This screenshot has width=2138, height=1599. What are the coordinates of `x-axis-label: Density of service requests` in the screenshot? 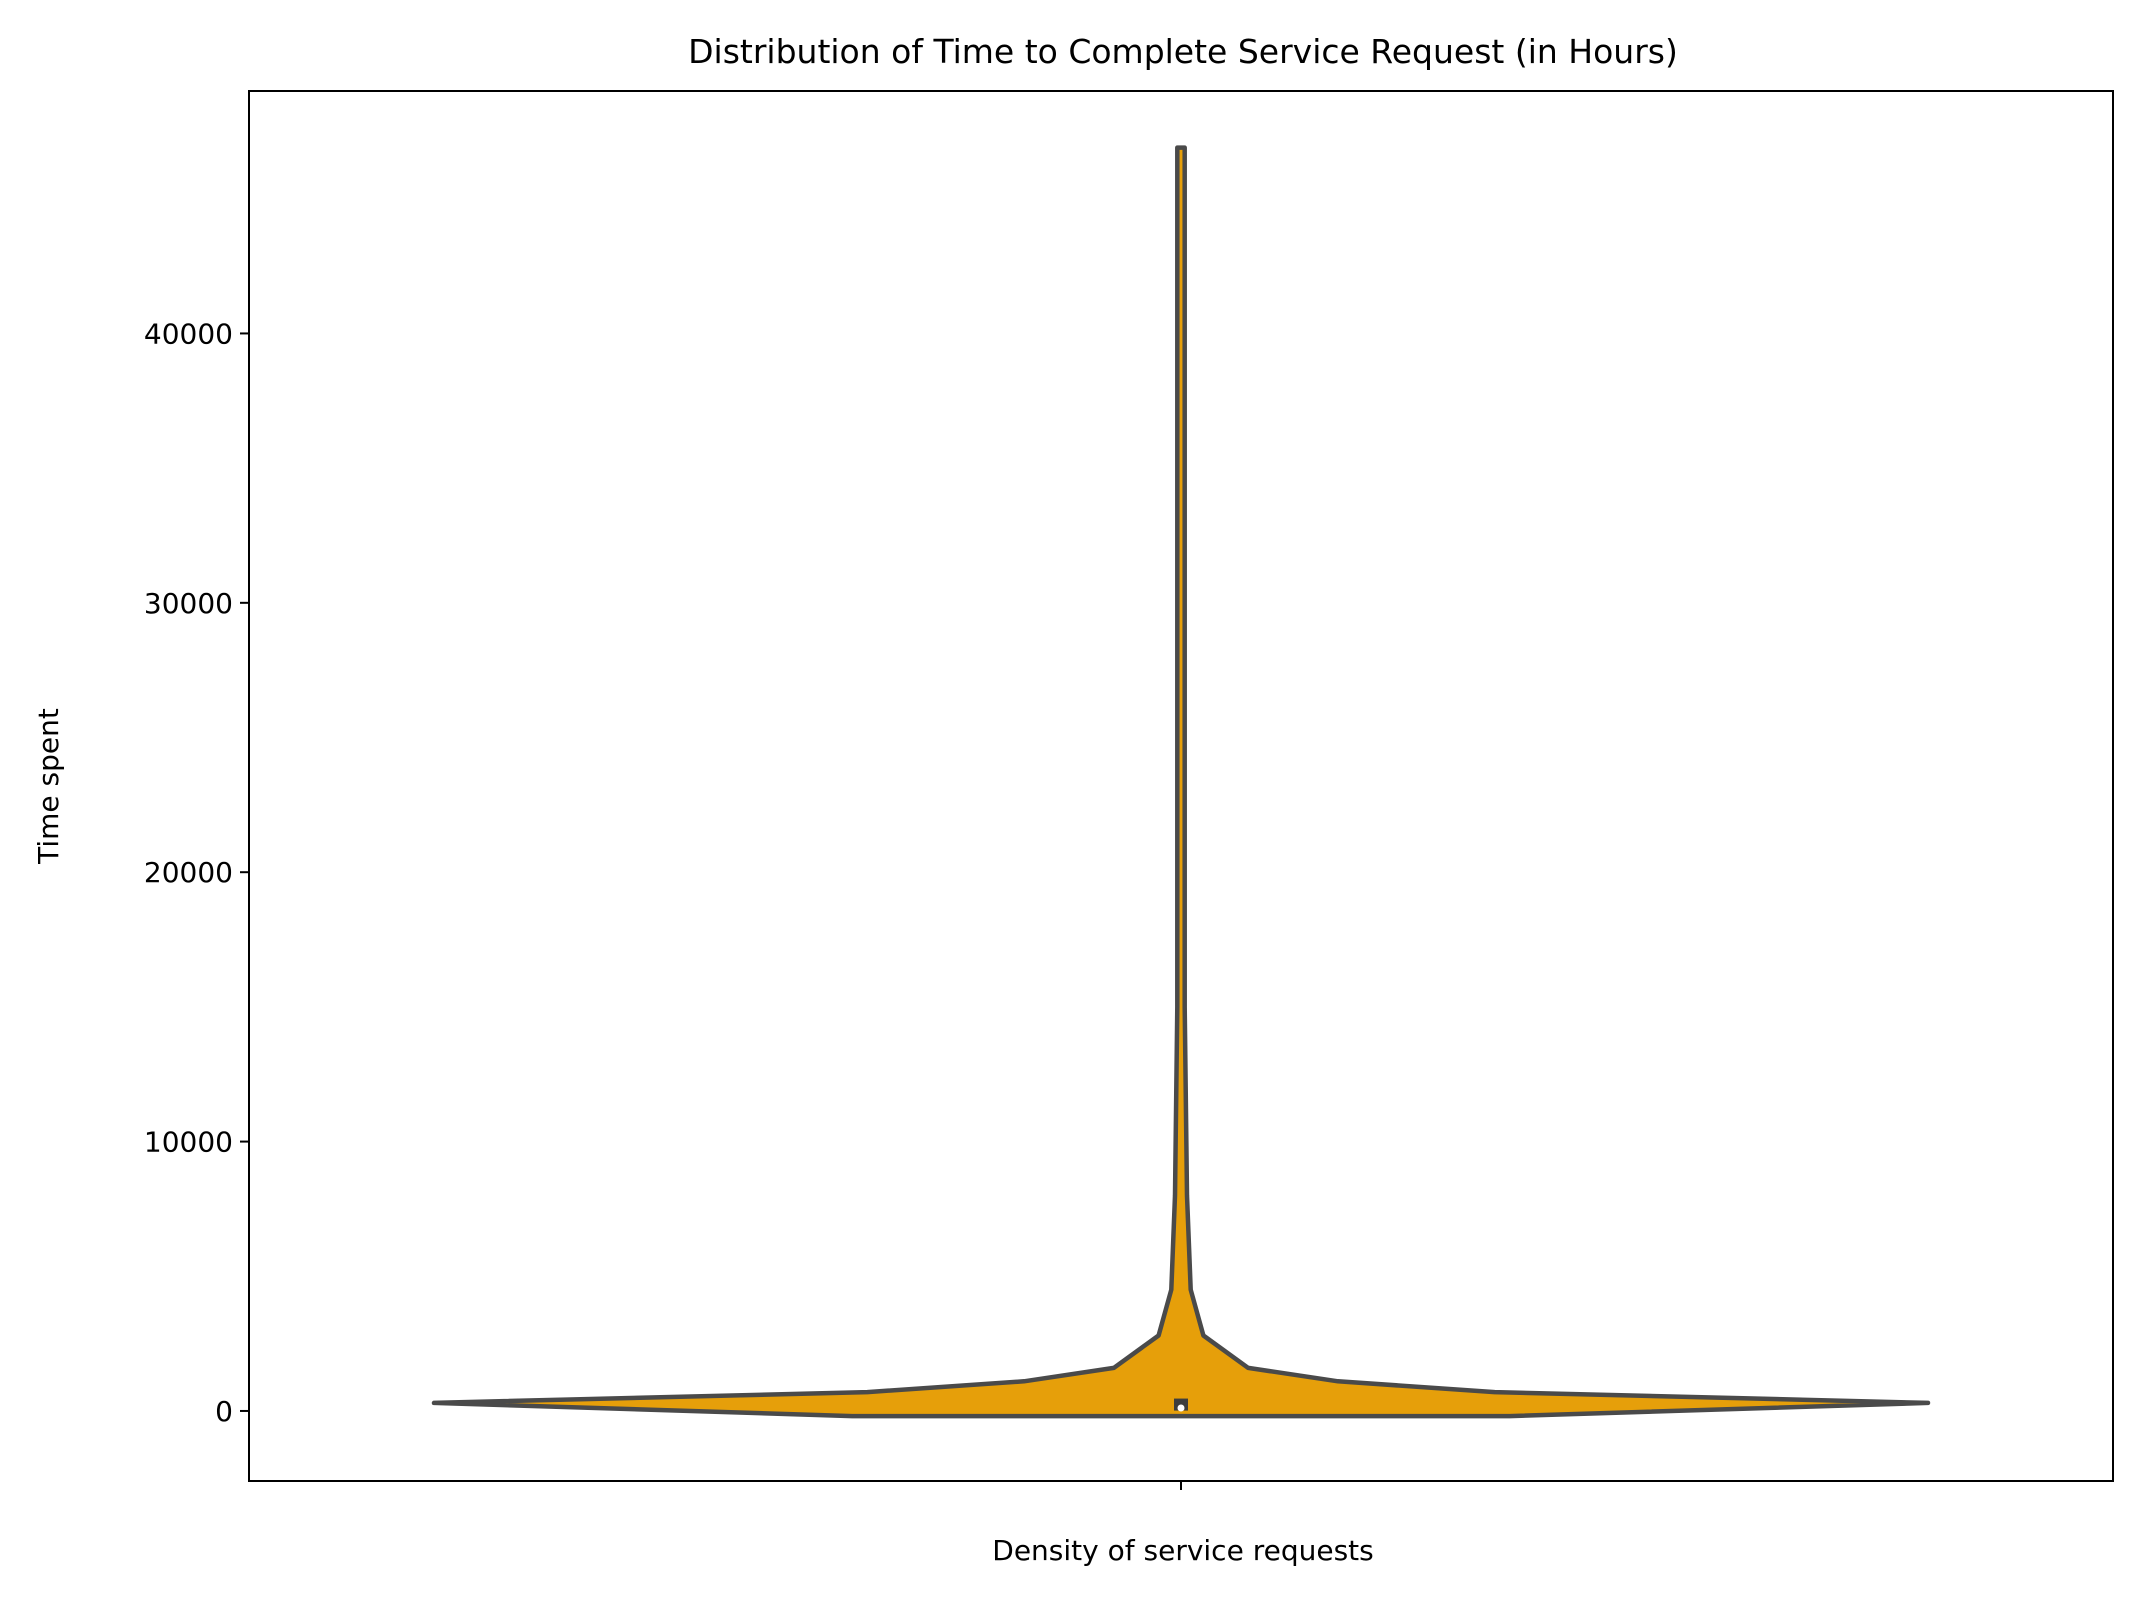 It's located at (1182, 1550).